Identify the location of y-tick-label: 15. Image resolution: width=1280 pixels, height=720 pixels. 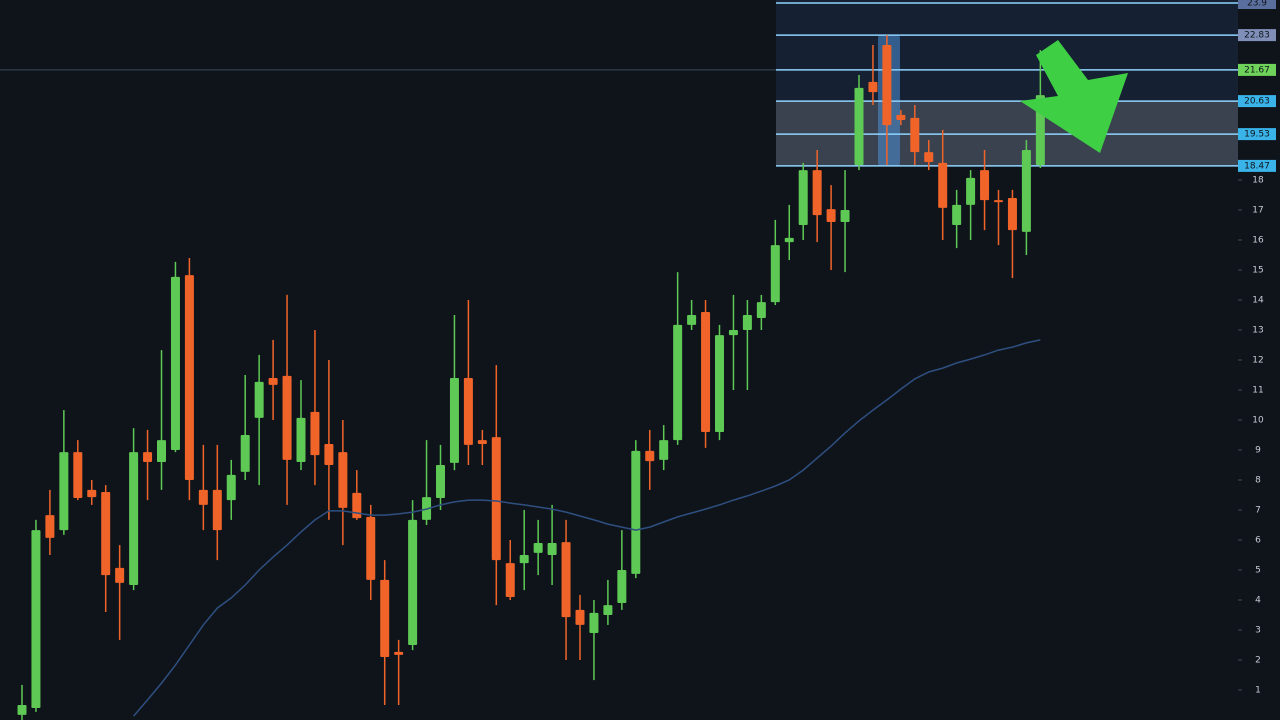
(1257, 271).